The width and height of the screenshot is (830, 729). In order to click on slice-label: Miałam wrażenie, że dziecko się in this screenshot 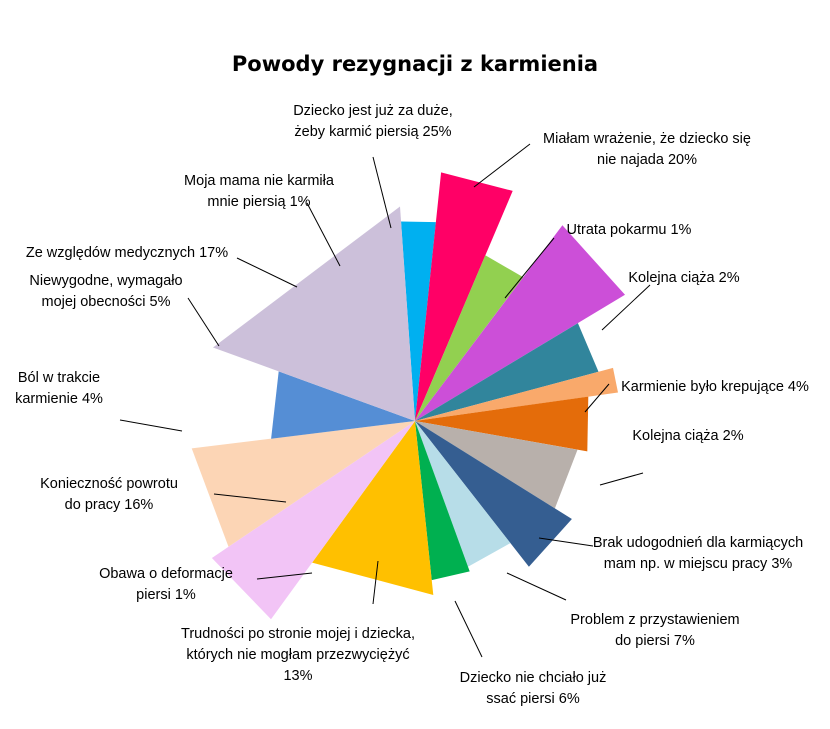, I will do `click(647, 139)`.